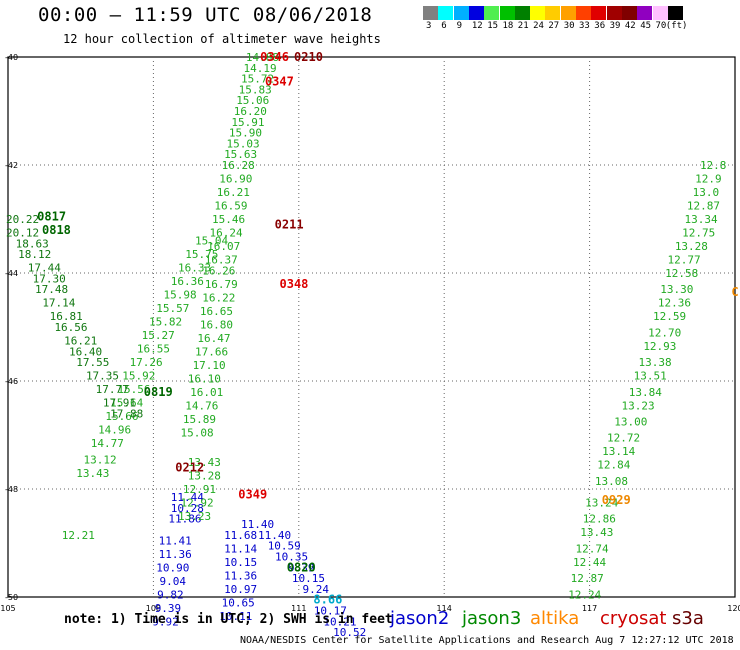 Image resolution: width=740 pixels, height=650 pixels. Describe the element at coordinates (146, 362) in the screenshot. I see `data-point-label: 17.26` at that location.